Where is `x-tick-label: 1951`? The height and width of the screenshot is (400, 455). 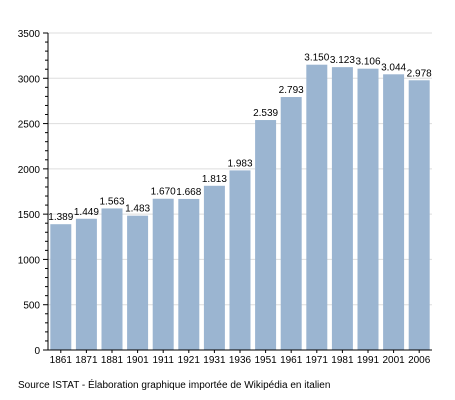
x-tick-label: 1951 is located at coordinates (265, 360).